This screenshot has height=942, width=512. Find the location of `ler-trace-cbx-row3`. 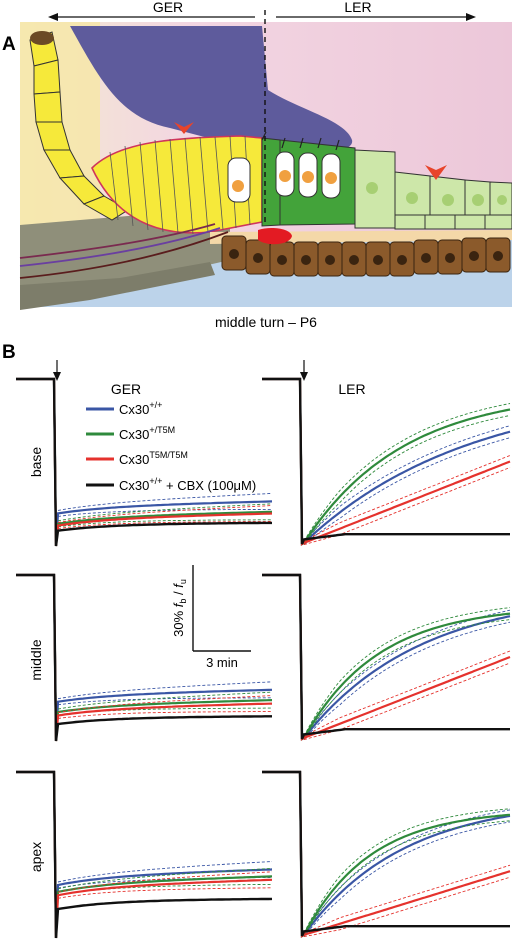

ler-trace-cbx-row3 is located at coordinates (386, 853).